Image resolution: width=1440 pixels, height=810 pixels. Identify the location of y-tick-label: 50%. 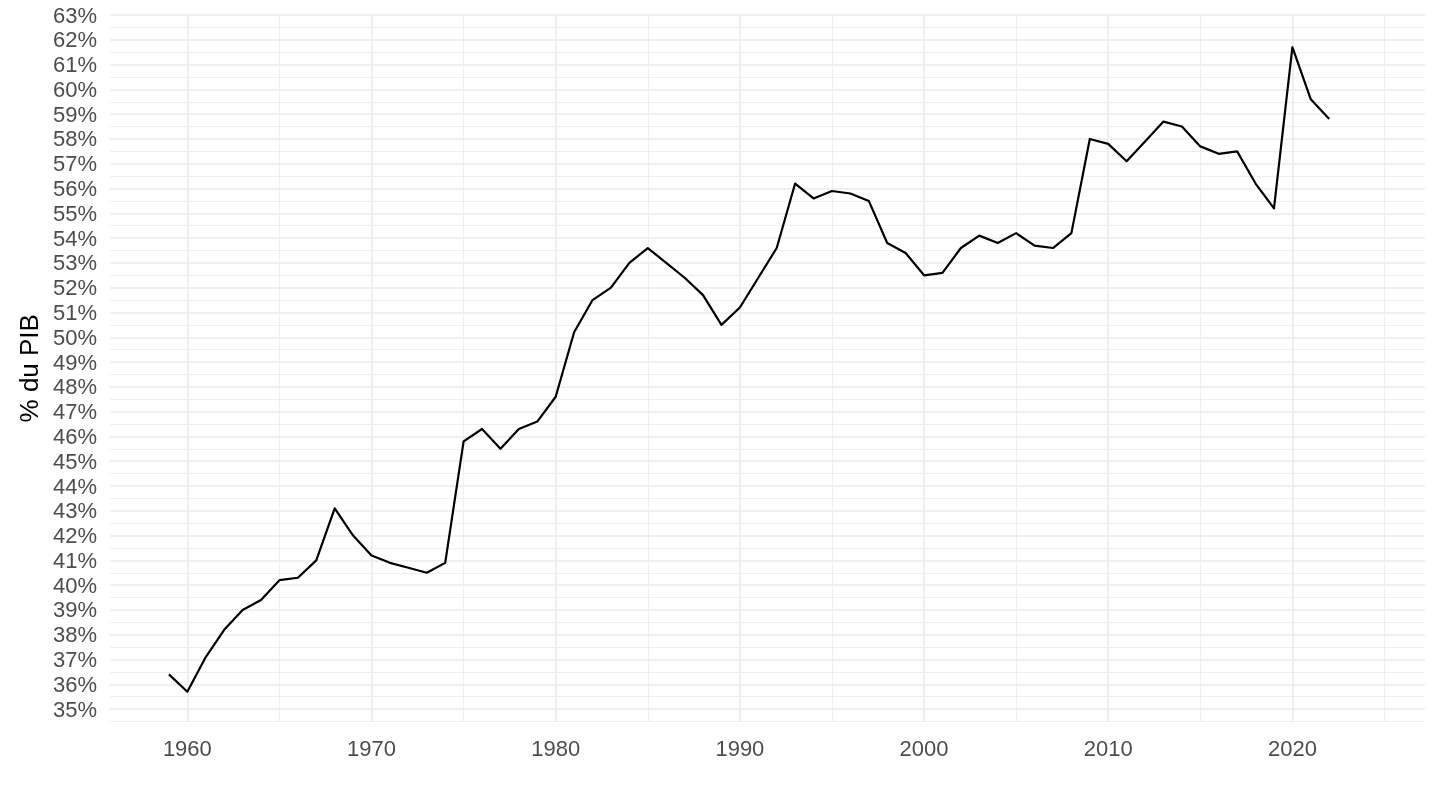
(74, 337).